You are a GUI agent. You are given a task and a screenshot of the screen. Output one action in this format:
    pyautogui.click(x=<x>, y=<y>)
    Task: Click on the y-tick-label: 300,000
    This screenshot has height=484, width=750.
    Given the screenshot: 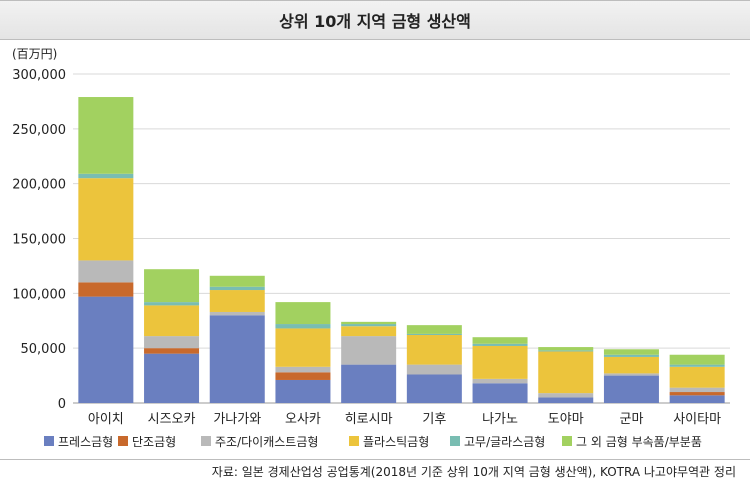 What is the action you would take?
    pyautogui.click(x=39, y=75)
    